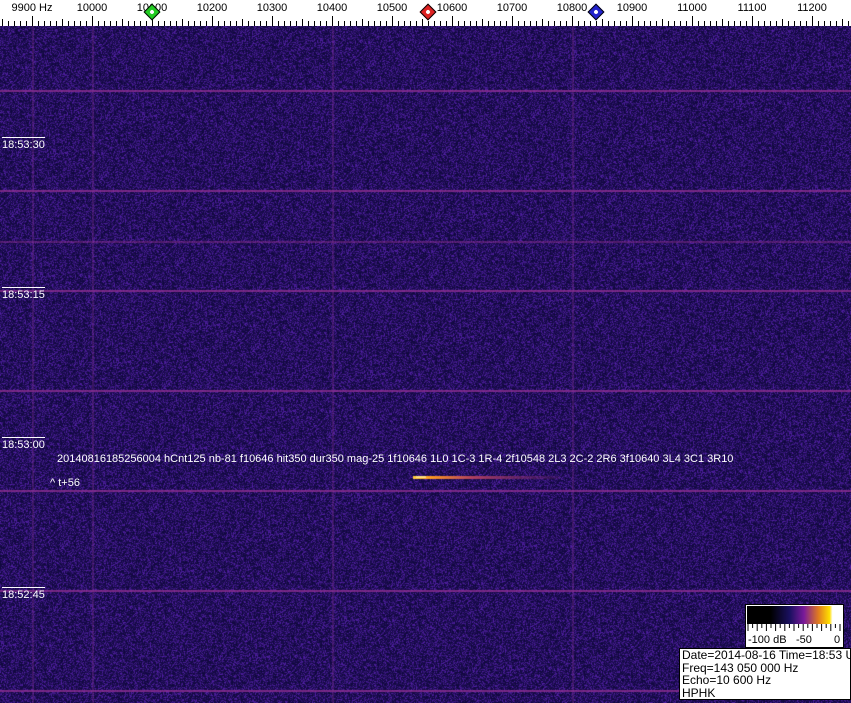 Image resolution: width=851 pixels, height=703 pixels. I want to click on frequency-tick-label: 10800, so click(572, 8).